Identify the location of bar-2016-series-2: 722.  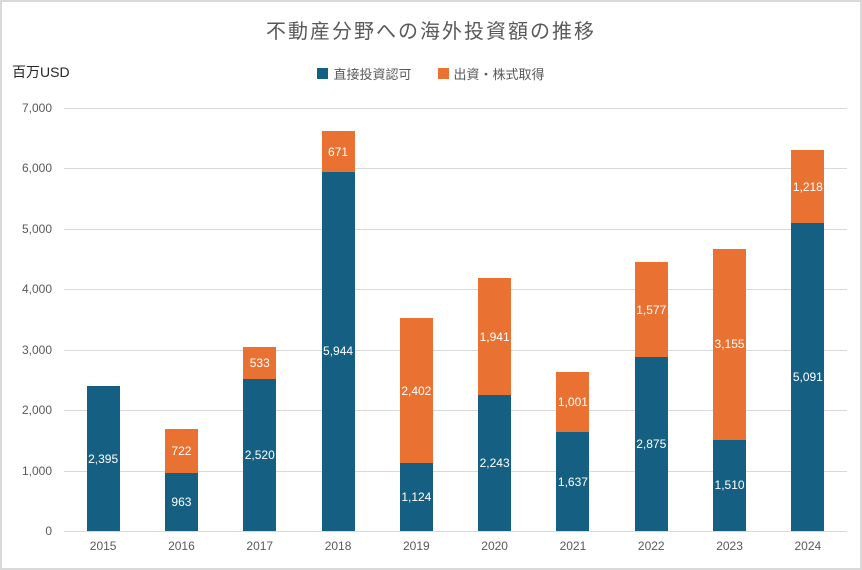
(181, 451).